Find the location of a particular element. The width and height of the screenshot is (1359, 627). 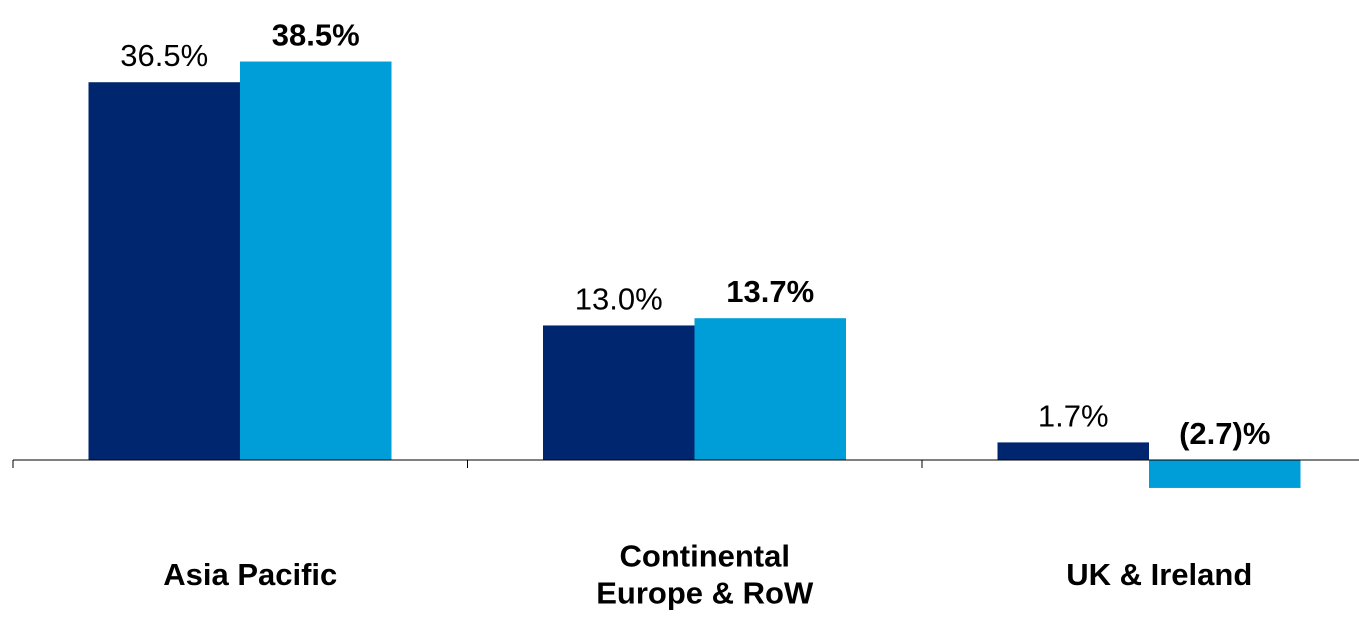

data-label-2-series-0: 1.7% is located at coordinates (1073, 415).